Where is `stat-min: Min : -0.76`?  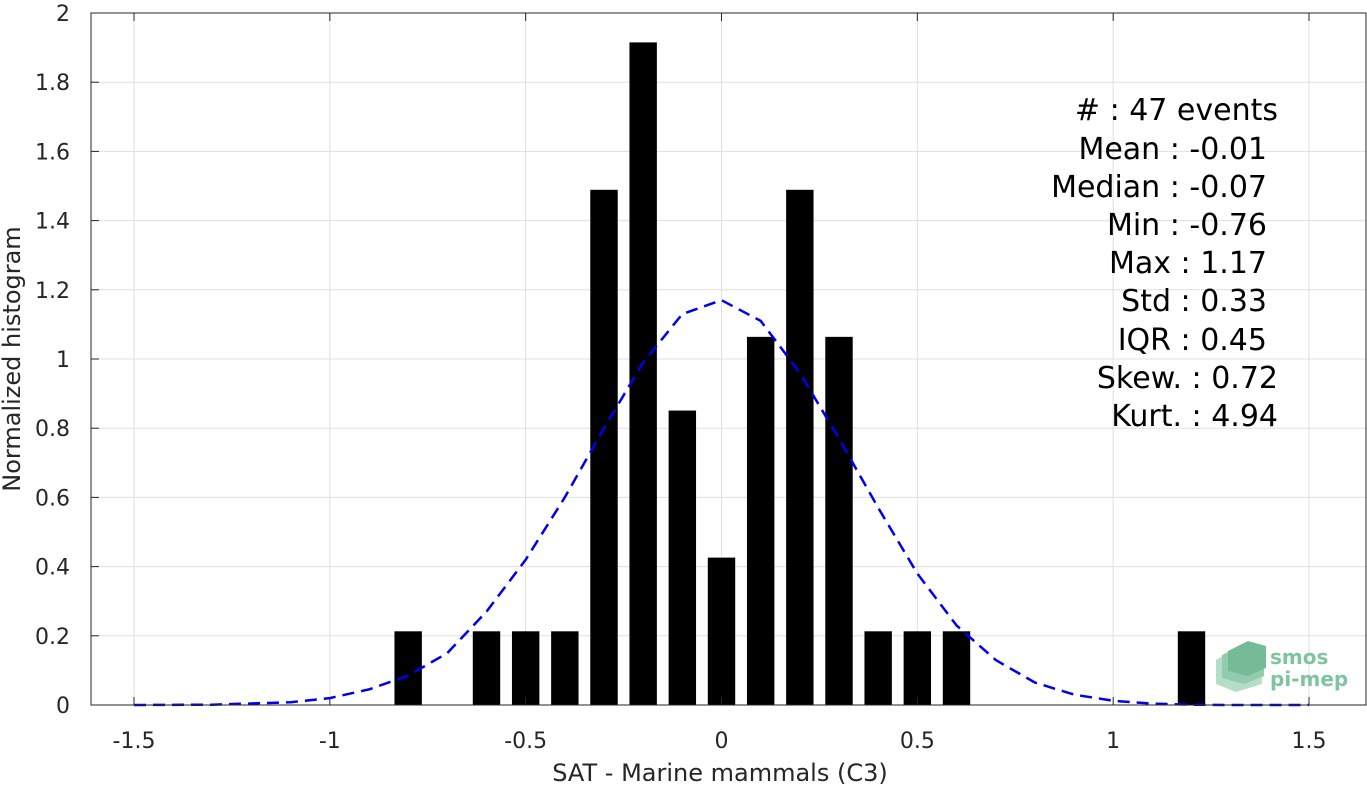
stat-min: Min : -0.76 is located at coordinates (1187, 225).